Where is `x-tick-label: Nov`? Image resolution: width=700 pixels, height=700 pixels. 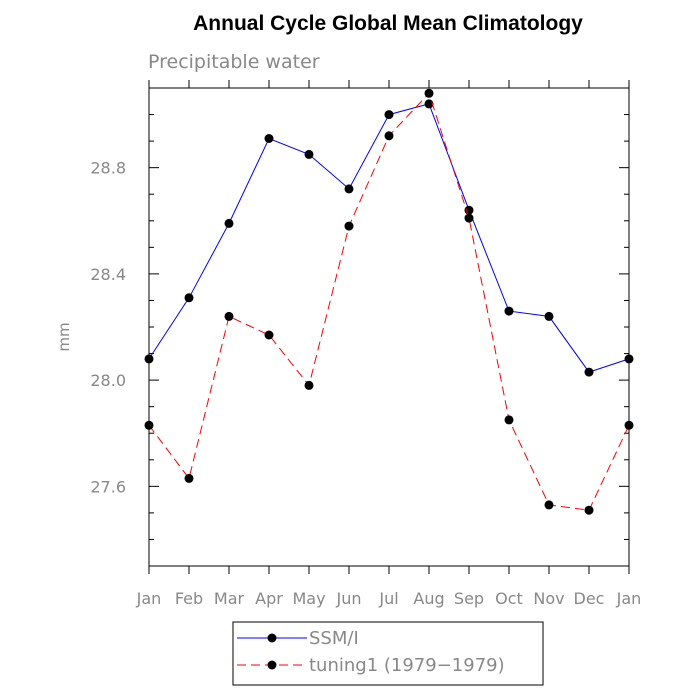
x-tick-label: Nov is located at coordinates (548, 598).